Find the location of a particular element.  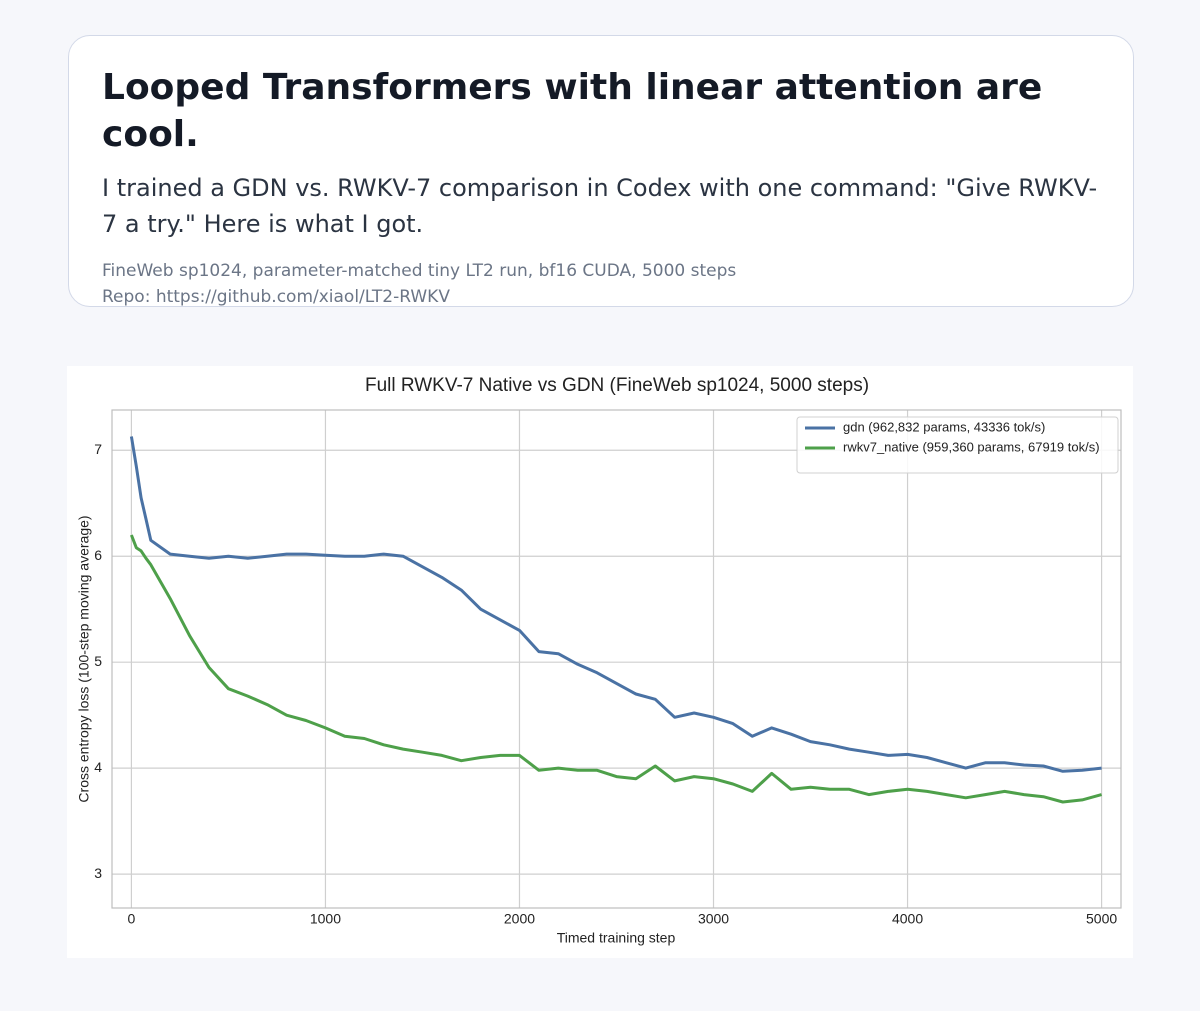

x-tick-label: 1000 is located at coordinates (325, 919).